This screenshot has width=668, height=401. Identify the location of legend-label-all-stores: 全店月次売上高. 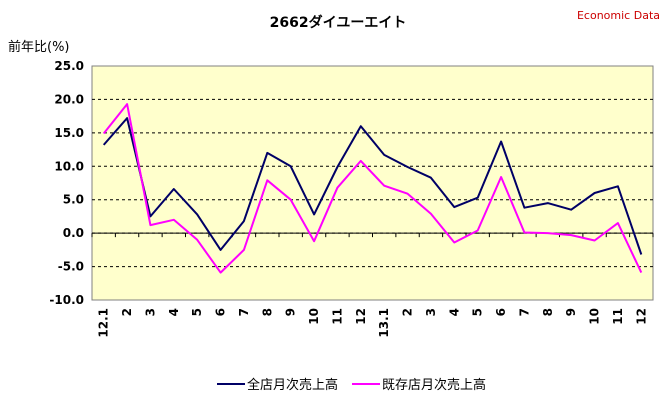
(292, 385).